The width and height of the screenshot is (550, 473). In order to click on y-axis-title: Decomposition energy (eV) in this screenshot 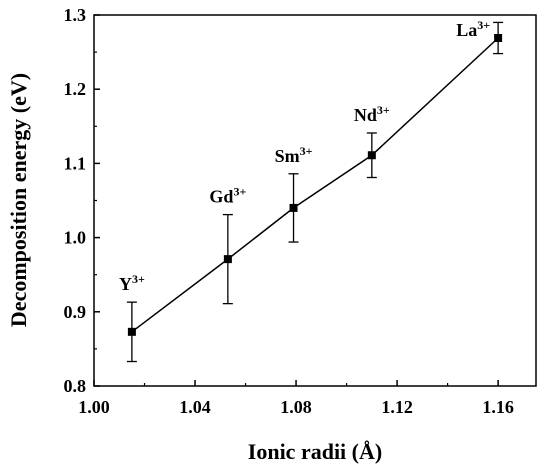, I will do `click(18, 200)`.